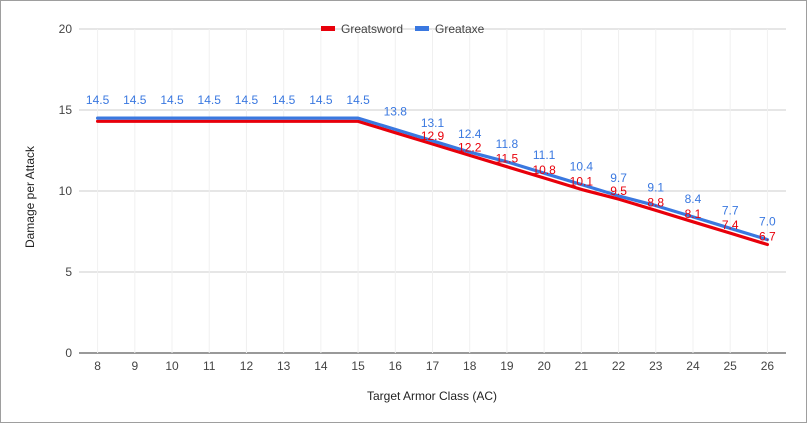  What do you see at coordinates (693, 199) in the screenshot?
I see `data-label-greataxe: 8.4` at bounding box center [693, 199].